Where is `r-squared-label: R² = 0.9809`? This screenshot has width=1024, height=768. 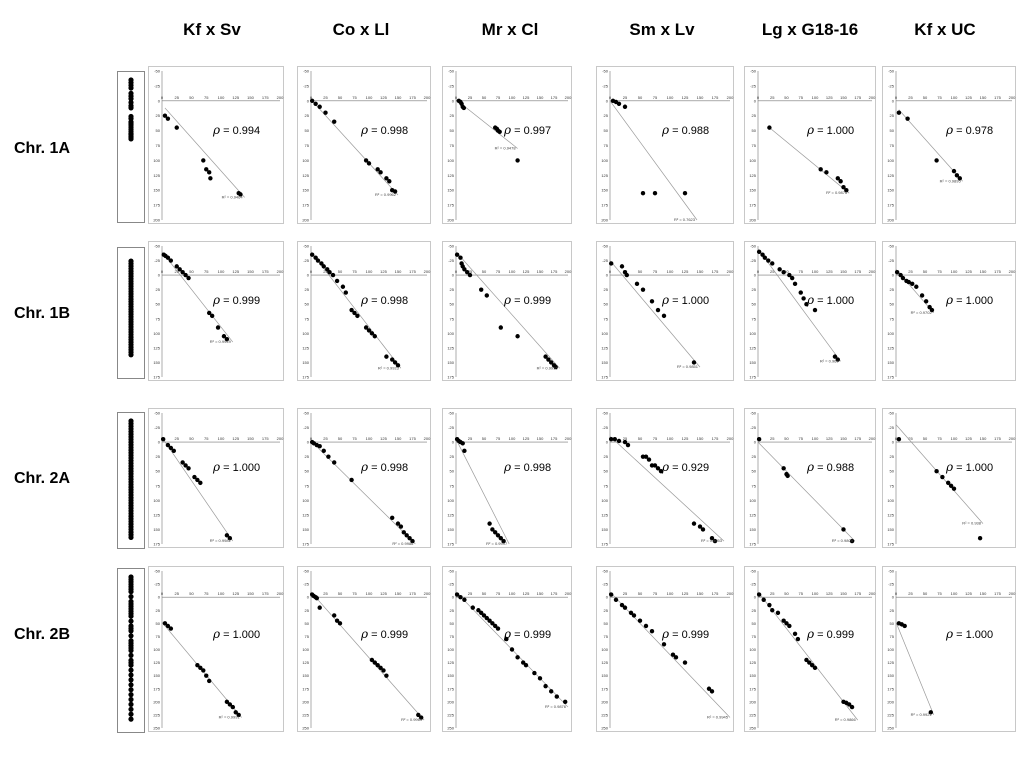
r-squared-label: R² = 0.9809 is located at coordinates (843, 540).